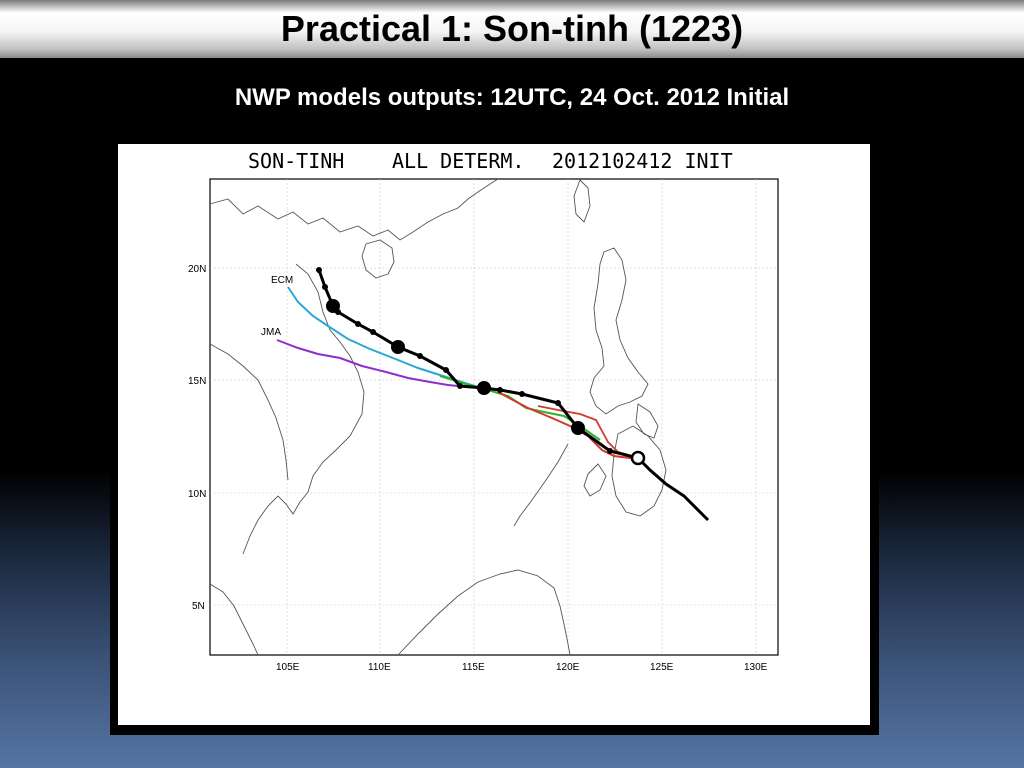 The width and height of the screenshot is (1024, 768). Describe the element at coordinates (296, 161) in the screenshot. I see `map-title-storm: SON-TINH` at that location.